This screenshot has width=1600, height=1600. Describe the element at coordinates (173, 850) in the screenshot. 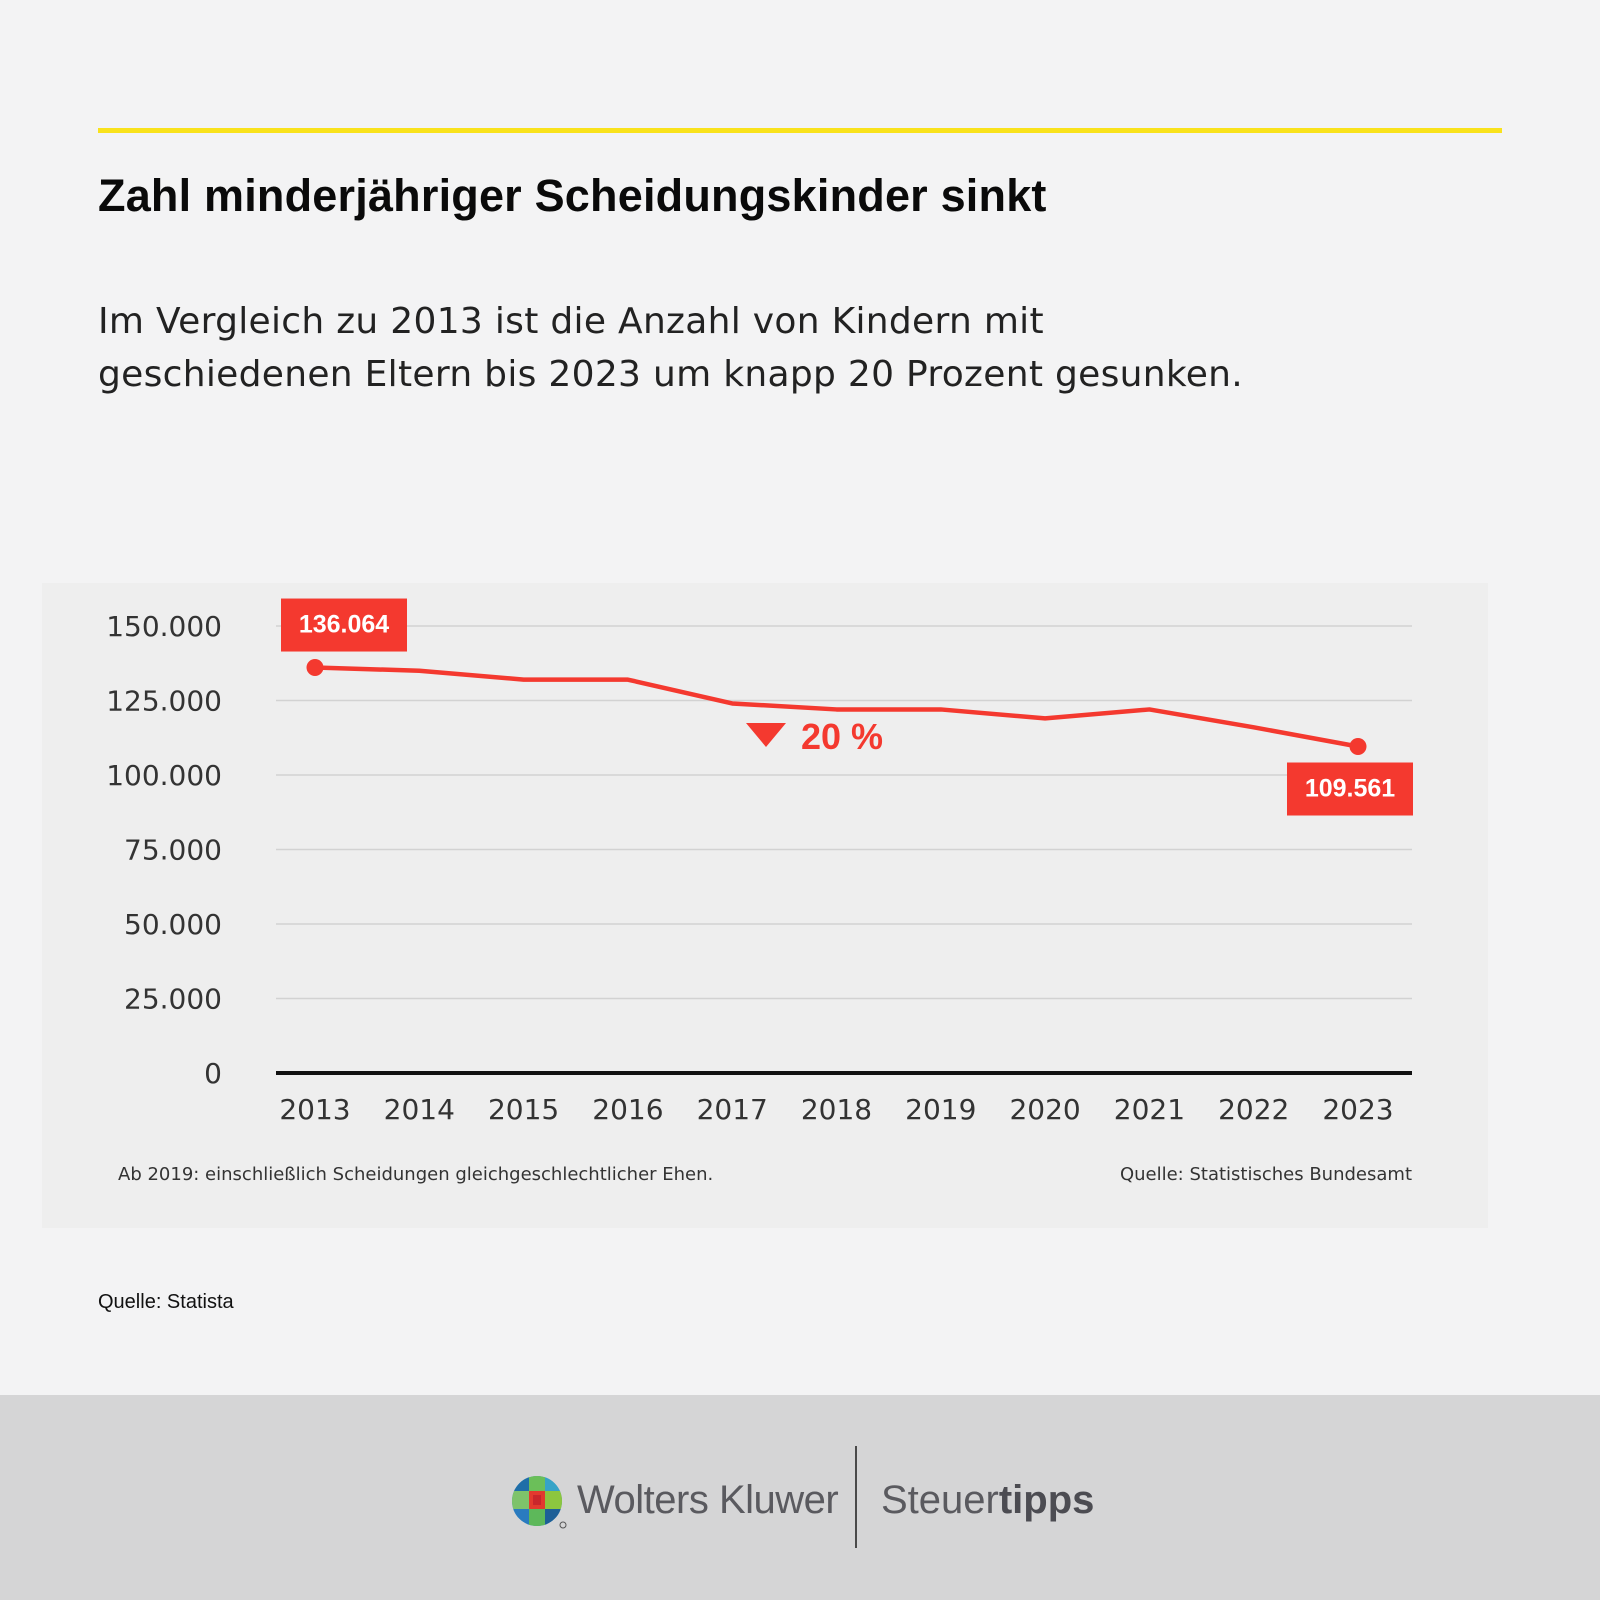

I see `y-tick-label: 75.000` at that location.